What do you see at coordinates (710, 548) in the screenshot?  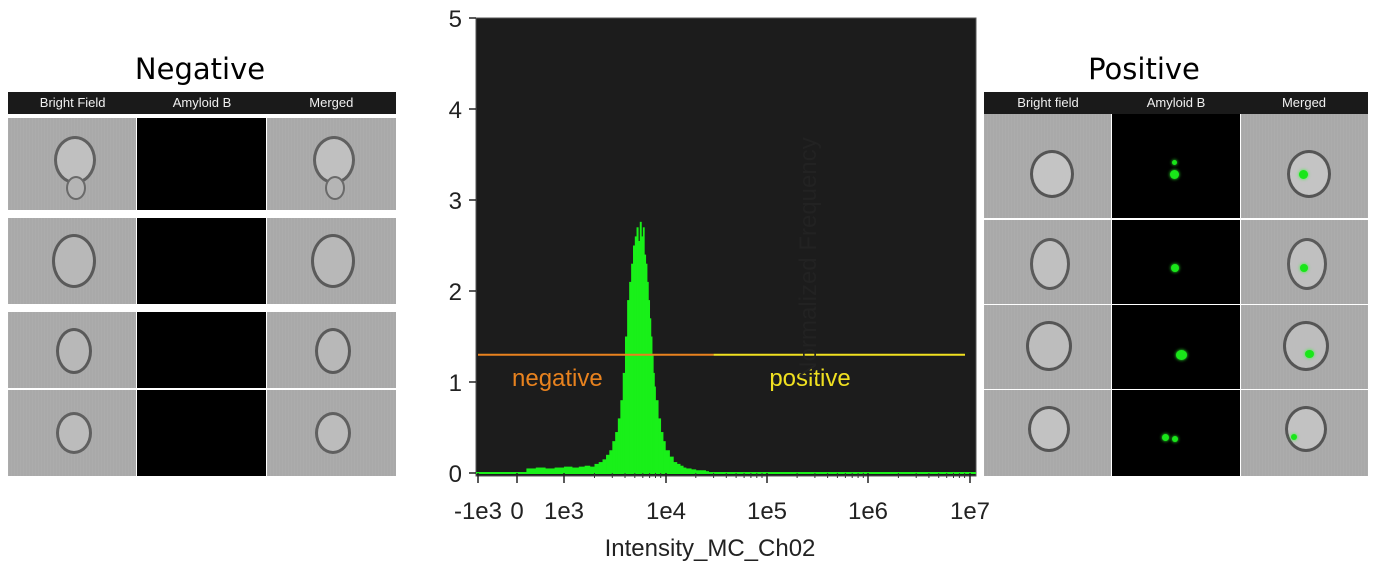 I see `x-axis-label: Intensity_MC_Ch02` at bounding box center [710, 548].